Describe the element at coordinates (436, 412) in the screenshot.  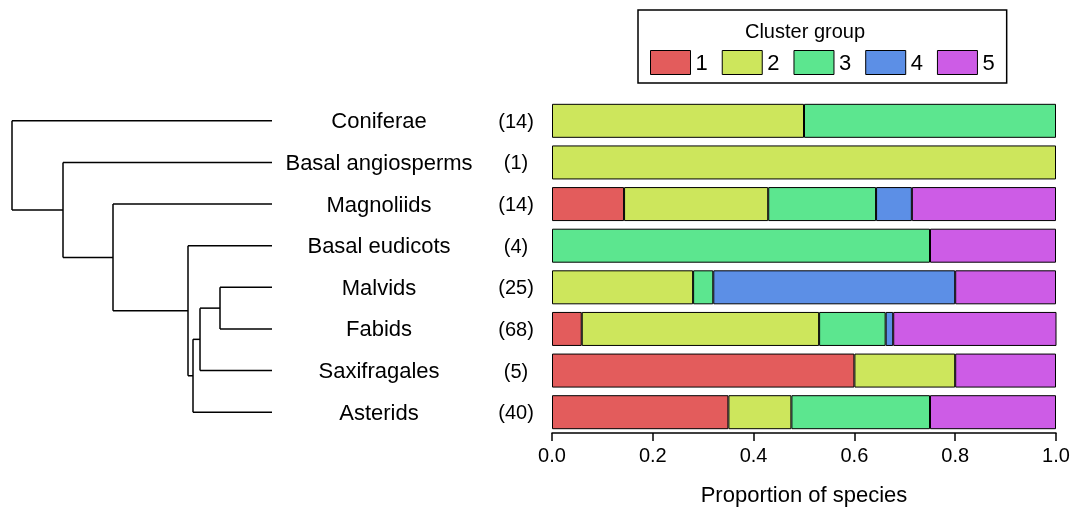
I see `category-label: Asterids (40)` at that location.